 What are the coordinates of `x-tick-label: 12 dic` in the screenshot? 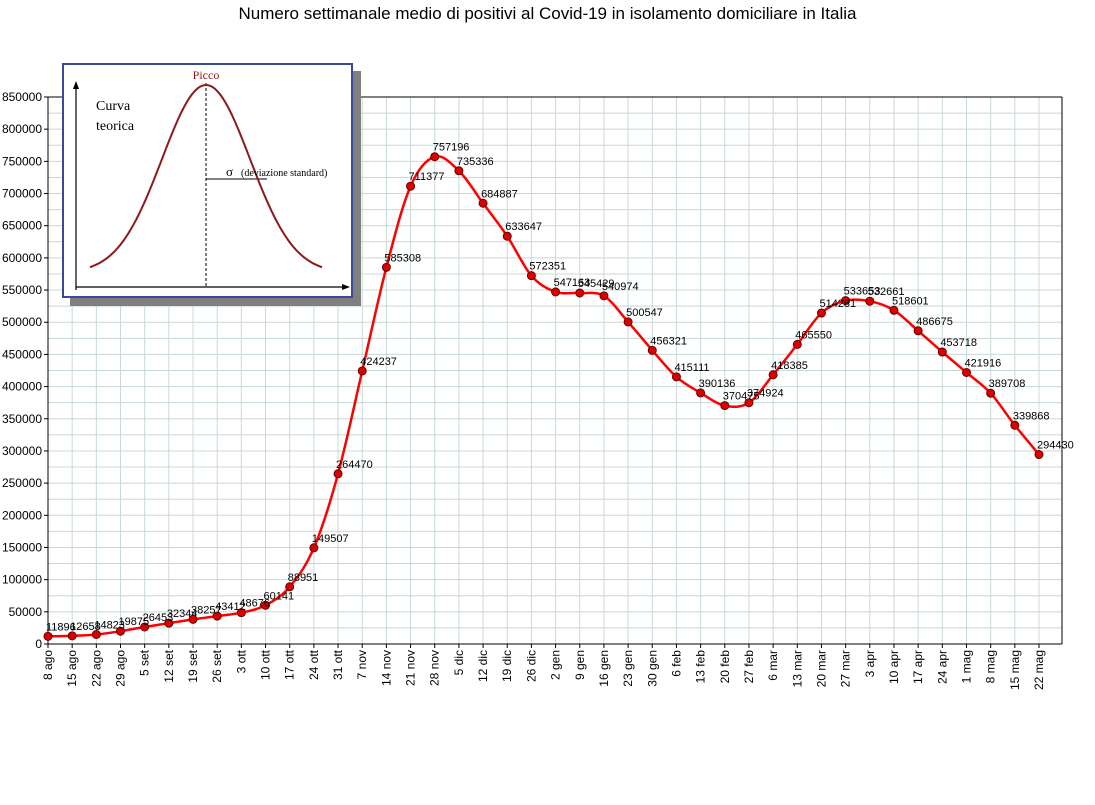 It's located at (483, 666).